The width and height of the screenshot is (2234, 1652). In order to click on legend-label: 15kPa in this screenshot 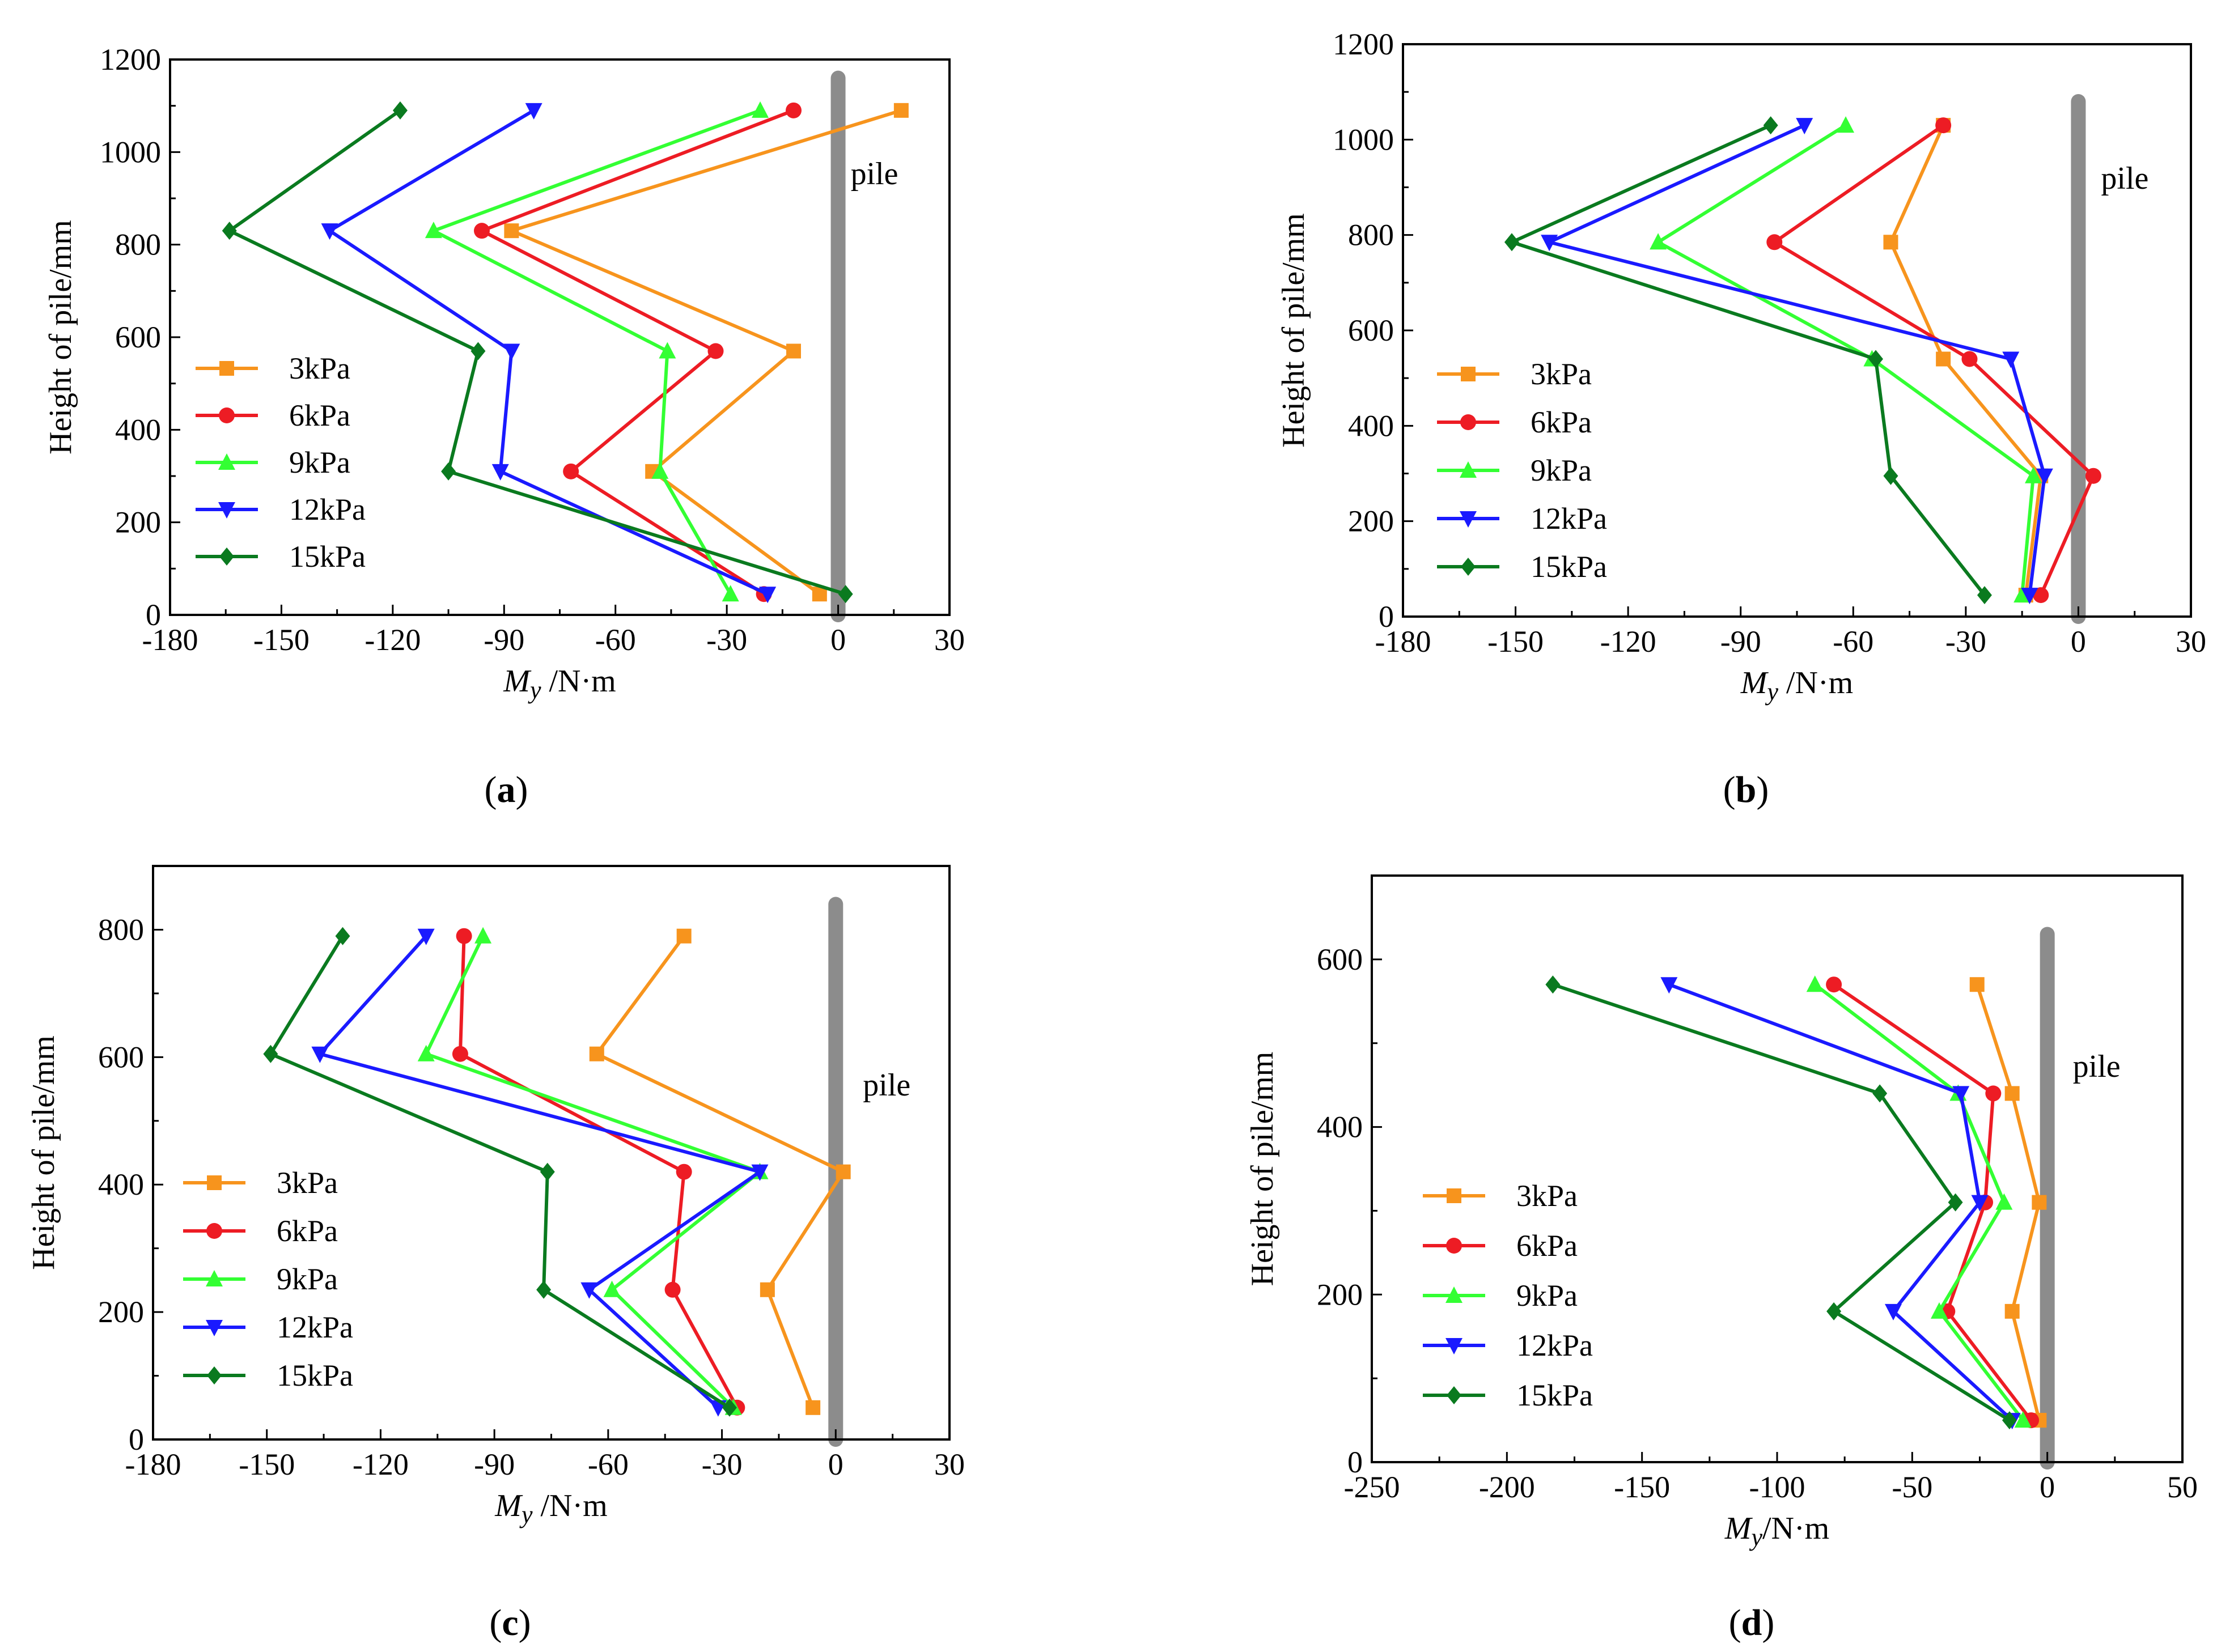, I will do `click(1569, 567)`.